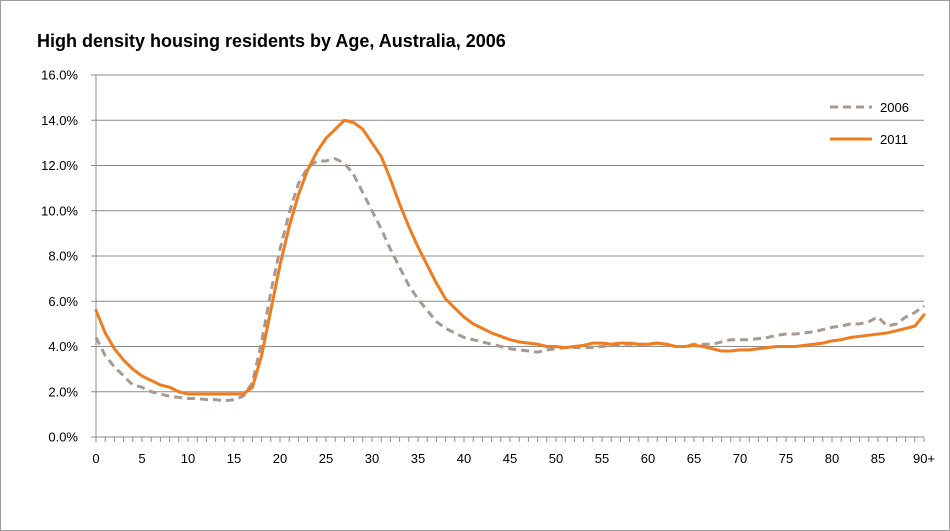  I want to click on legend-label-2006: 2006, so click(894, 107).